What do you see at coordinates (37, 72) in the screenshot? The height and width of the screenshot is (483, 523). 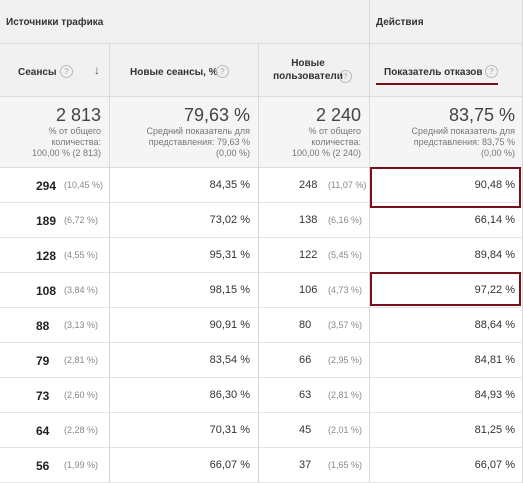 I see `column-header-sessions-label: Сеансы` at bounding box center [37, 72].